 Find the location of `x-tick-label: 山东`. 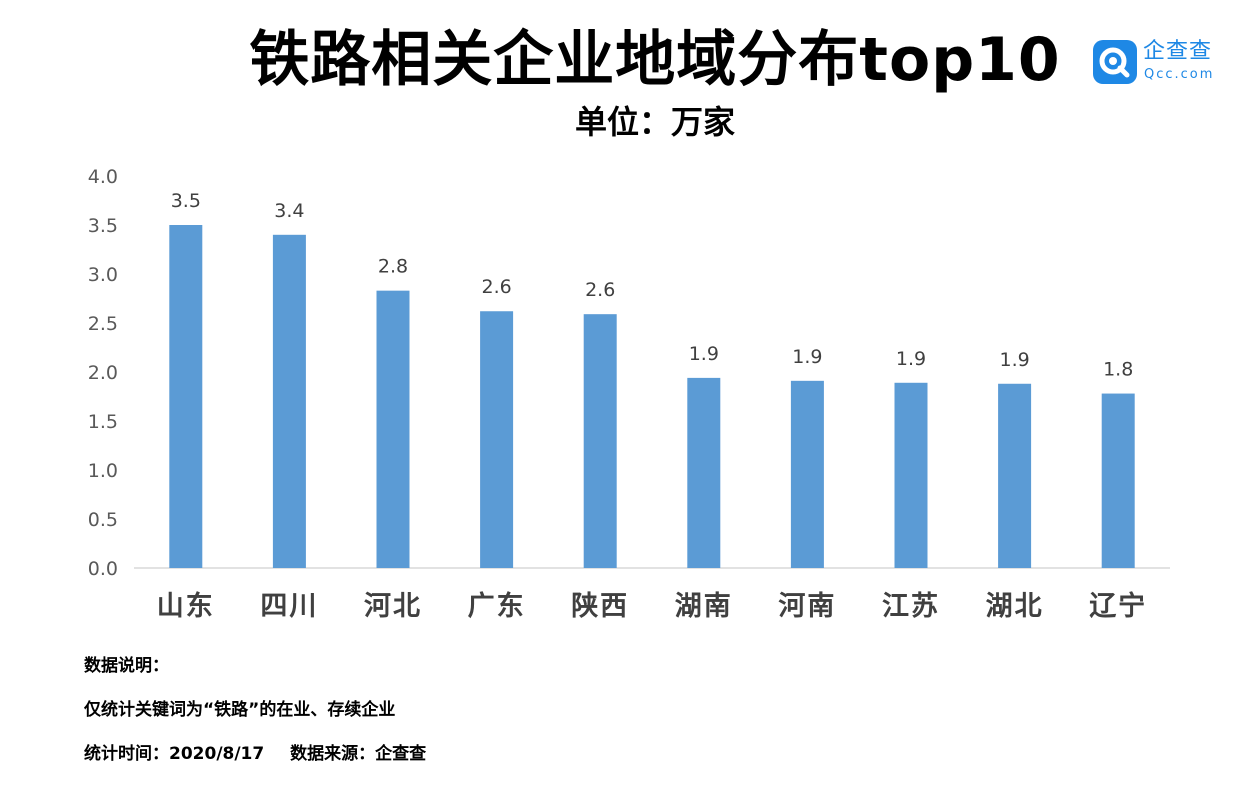

x-tick-label: 山东 is located at coordinates (186, 606).